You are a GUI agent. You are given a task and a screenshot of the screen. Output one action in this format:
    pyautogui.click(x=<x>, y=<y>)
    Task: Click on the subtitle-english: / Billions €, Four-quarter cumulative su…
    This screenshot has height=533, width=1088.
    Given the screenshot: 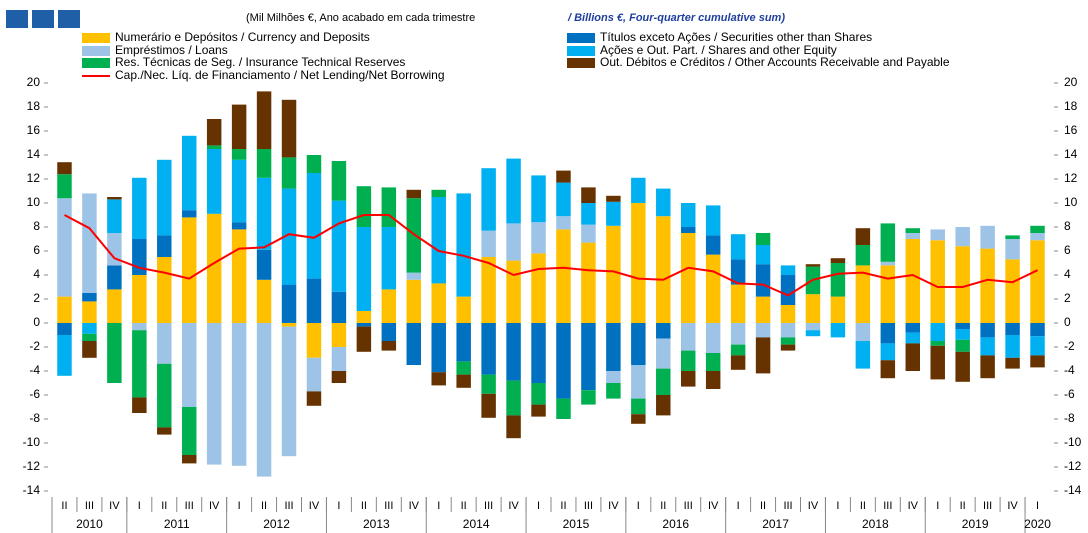 What is the action you would take?
    pyautogui.click(x=676, y=18)
    